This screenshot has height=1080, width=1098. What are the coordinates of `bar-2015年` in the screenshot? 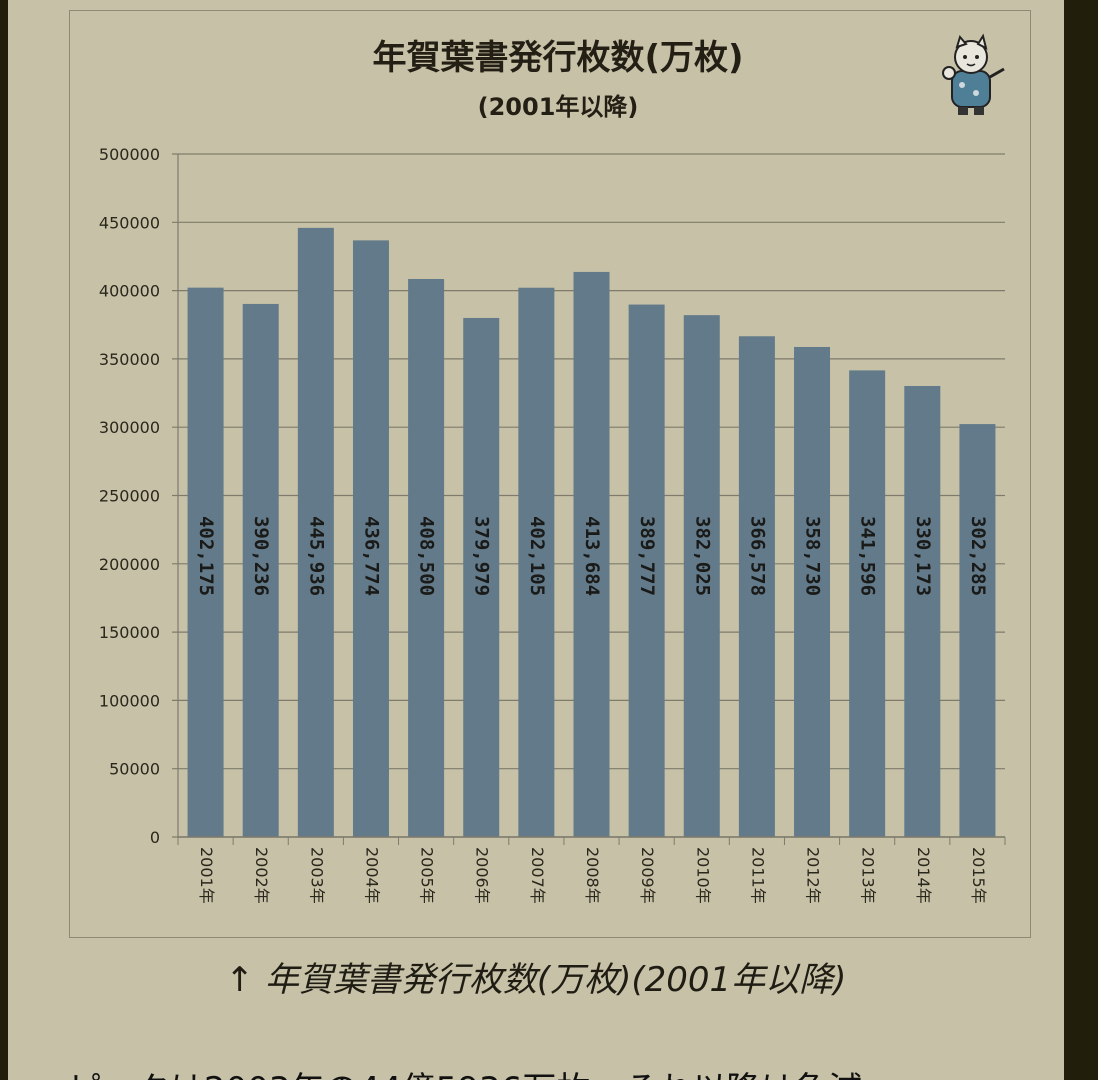 It's located at (977, 630).